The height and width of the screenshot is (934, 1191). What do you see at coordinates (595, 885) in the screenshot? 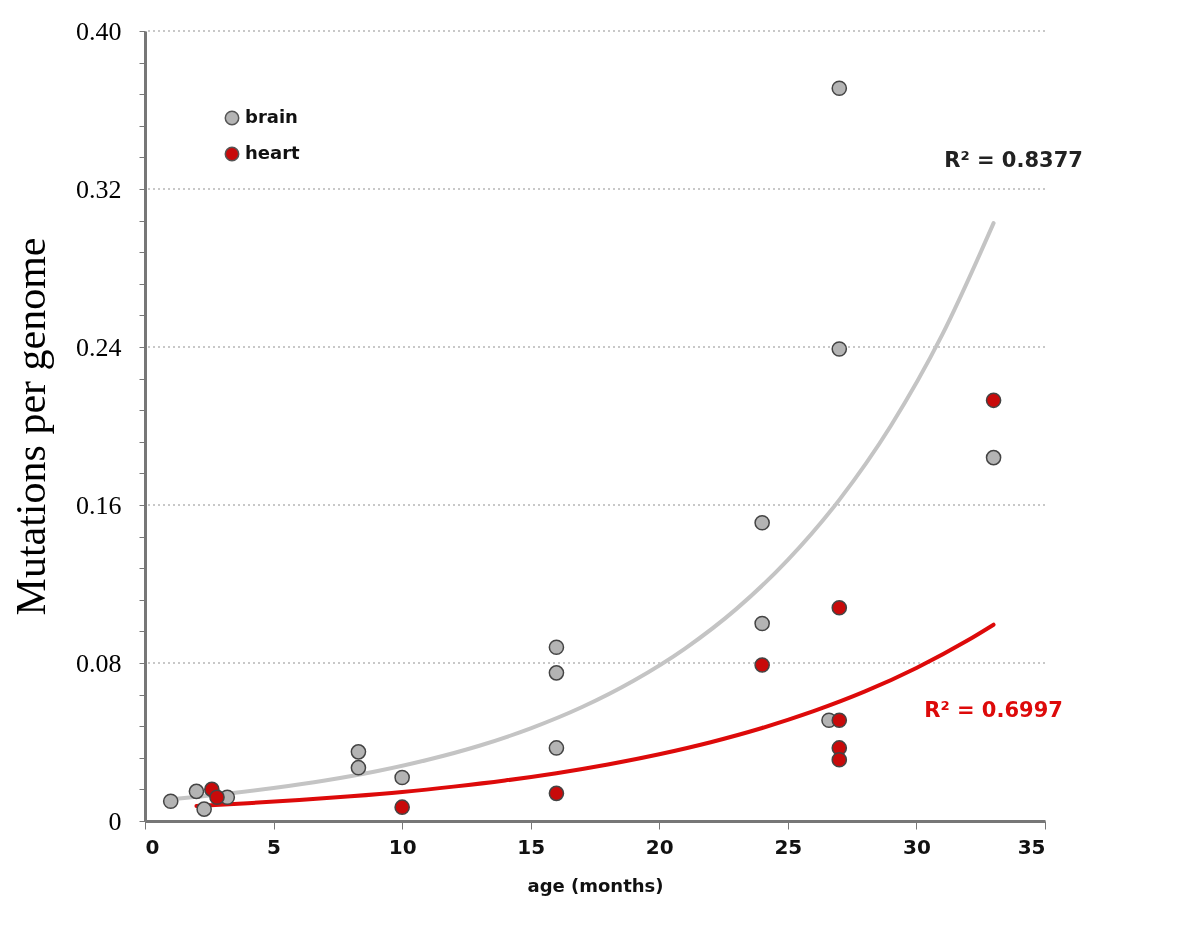
I see `x-axis-title: age (months)` at bounding box center [595, 885].